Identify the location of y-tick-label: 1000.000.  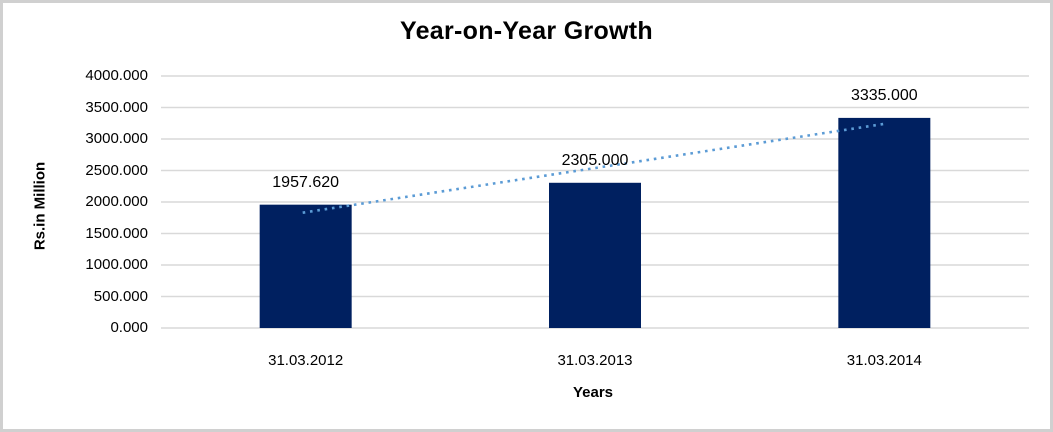
(116, 264).